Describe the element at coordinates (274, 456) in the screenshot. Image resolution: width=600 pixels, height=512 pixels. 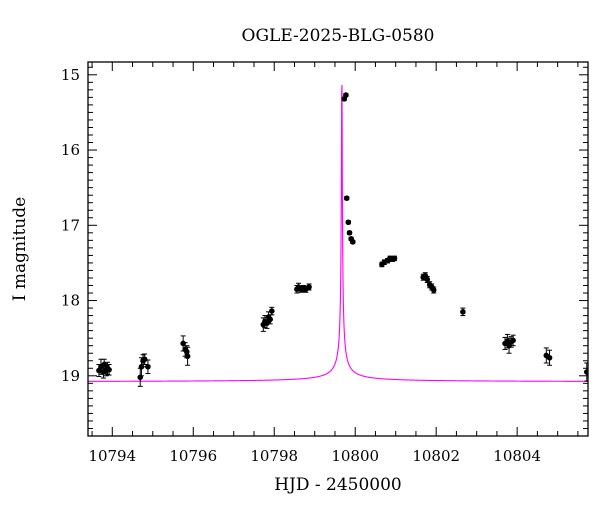
I see `x-tick-label: 10798` at that location.